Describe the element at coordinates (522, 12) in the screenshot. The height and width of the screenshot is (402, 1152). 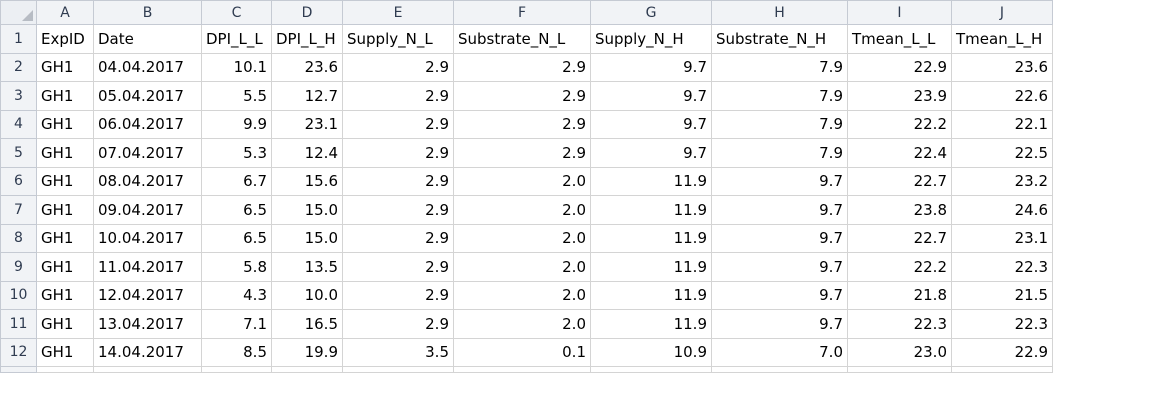
I see `column-header: F` at that location.